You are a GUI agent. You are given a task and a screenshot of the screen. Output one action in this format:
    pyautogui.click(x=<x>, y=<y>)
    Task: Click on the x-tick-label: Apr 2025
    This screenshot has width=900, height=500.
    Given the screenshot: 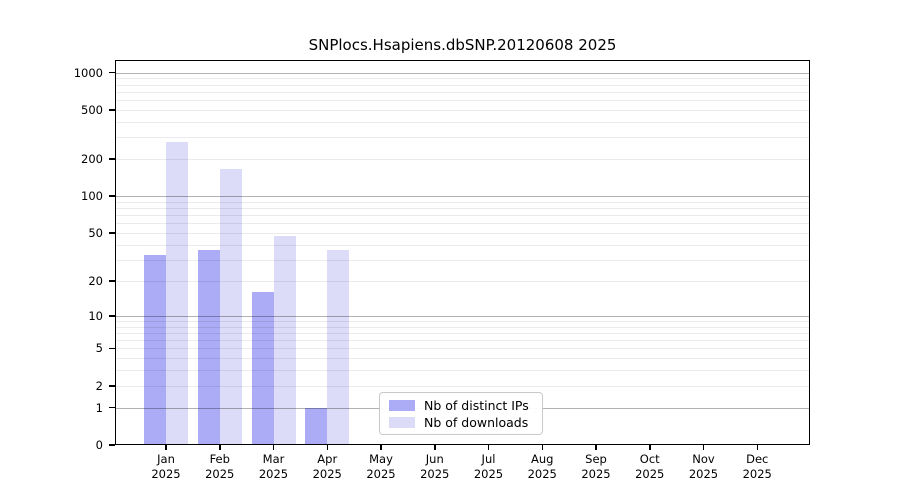 What is the action you would take?
    pyautogui.click(x=327, y=467)
    